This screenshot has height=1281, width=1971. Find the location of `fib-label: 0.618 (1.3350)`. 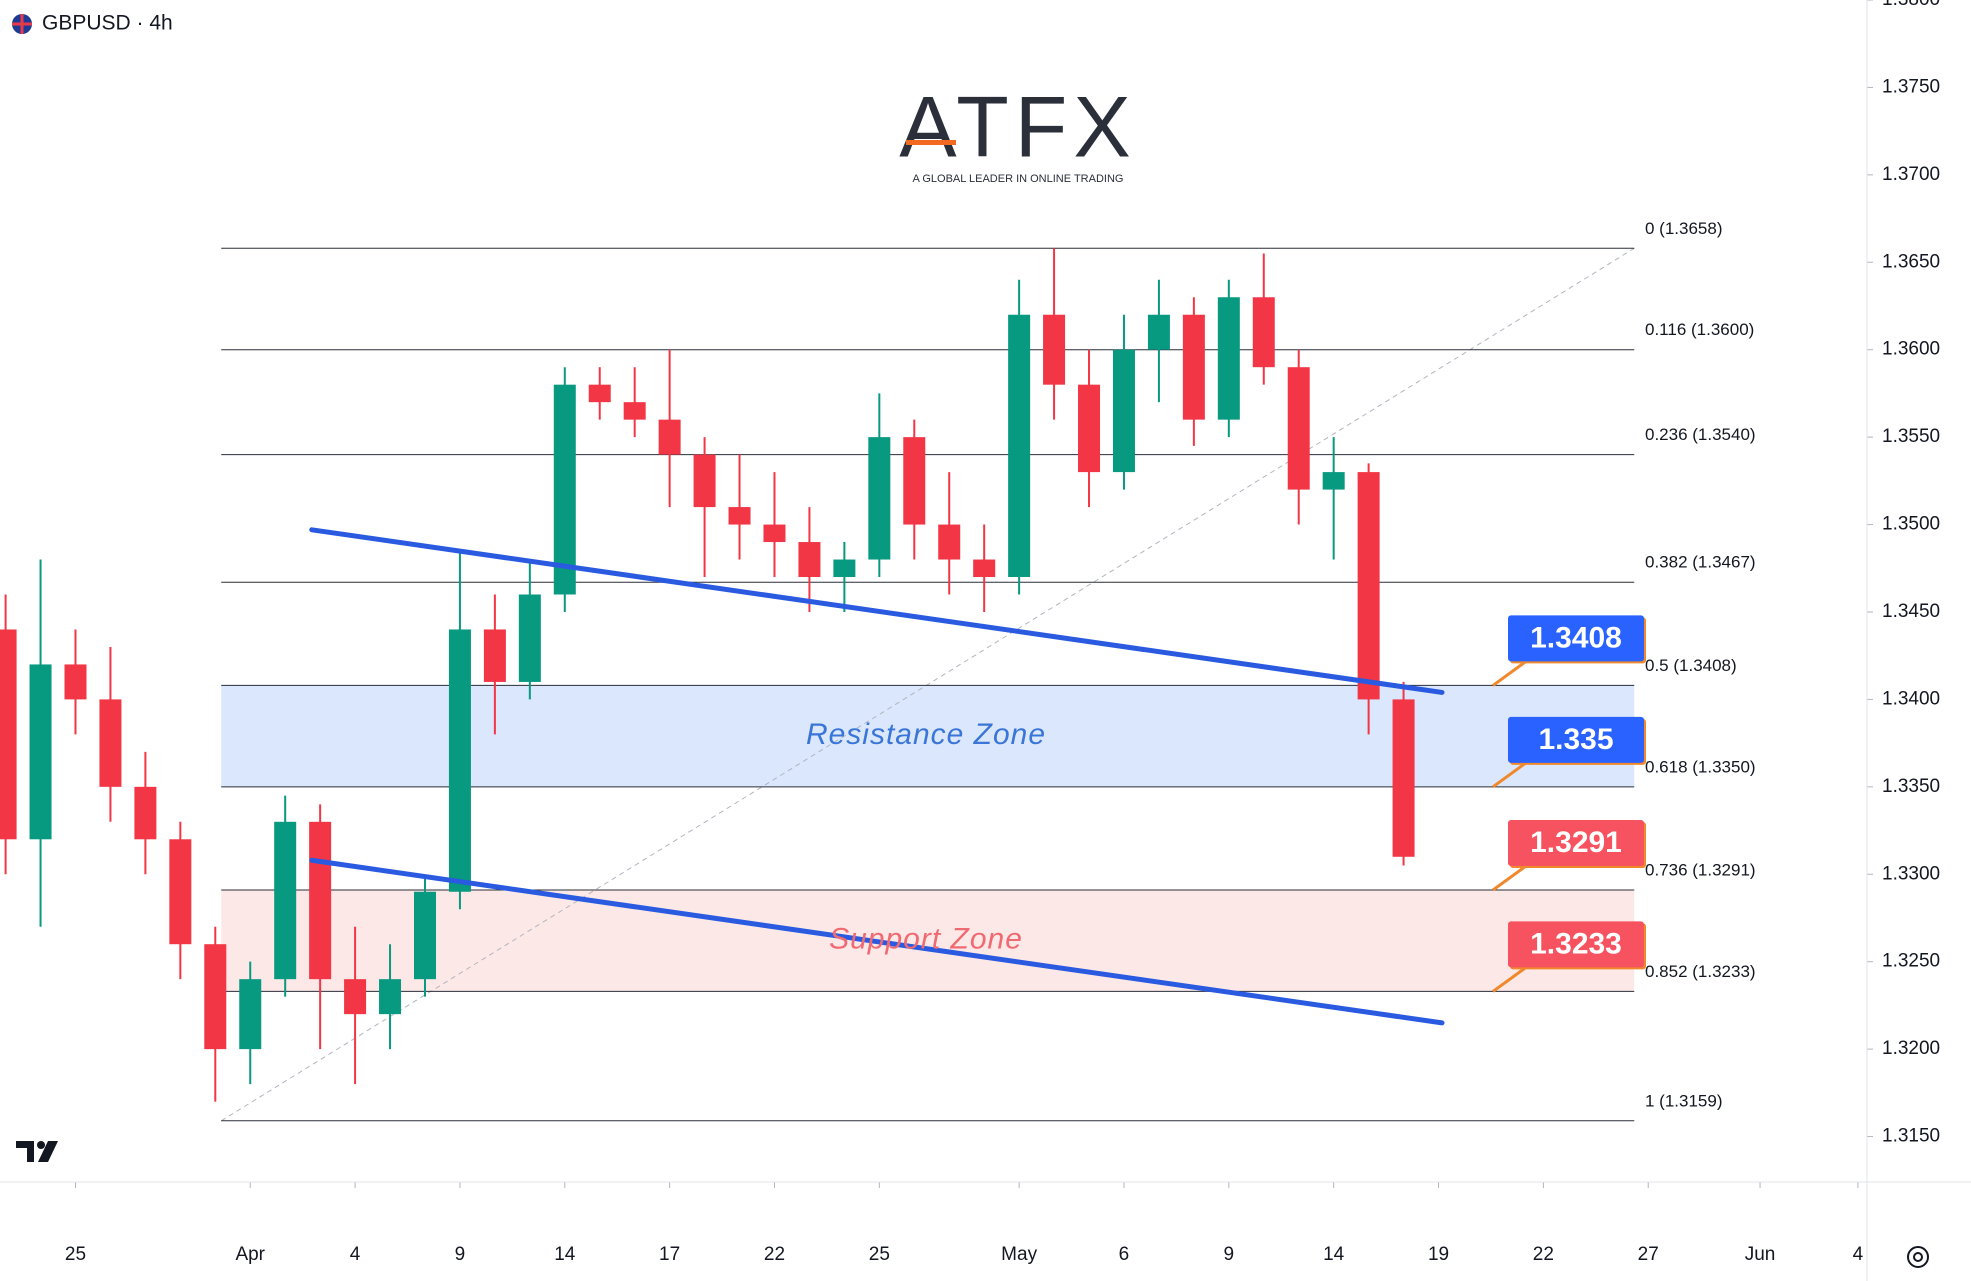

fib-label: 0.618 (1.3350) is located at coordinates (1700, 766).